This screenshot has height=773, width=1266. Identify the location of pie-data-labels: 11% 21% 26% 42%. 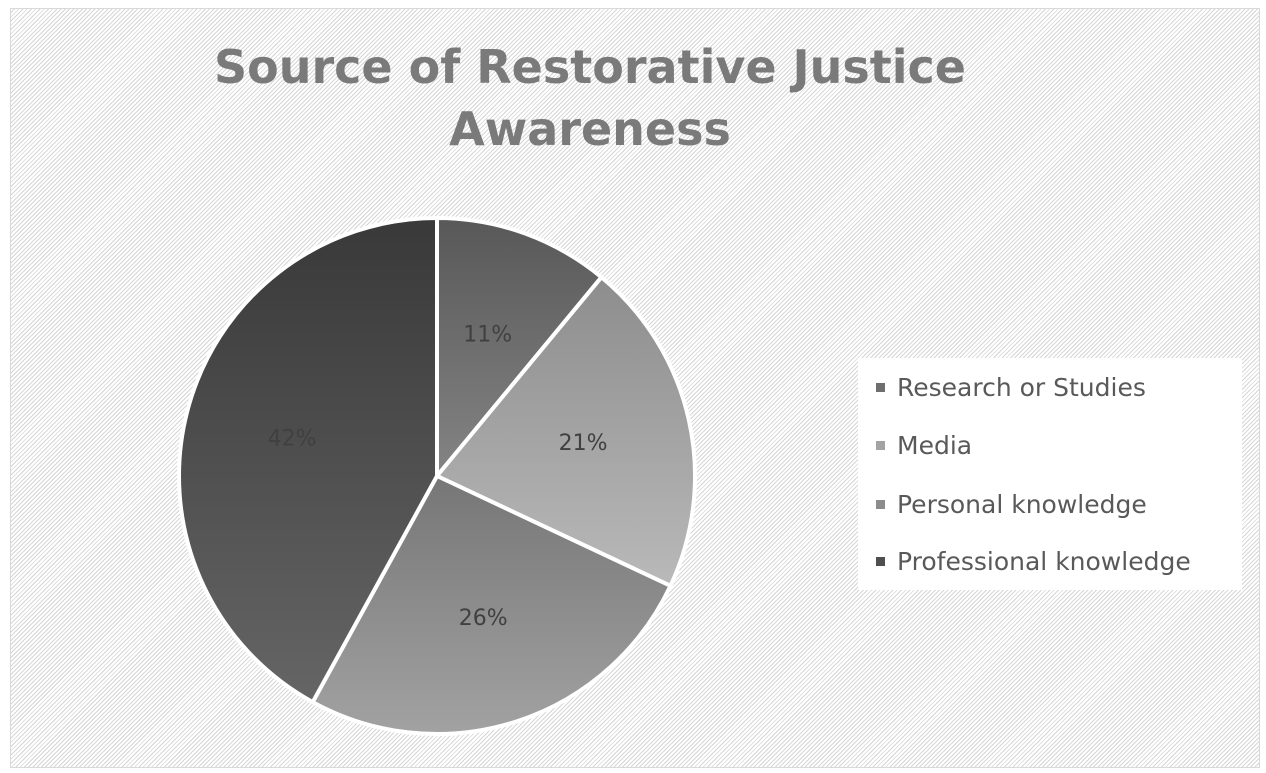
(438, 477).